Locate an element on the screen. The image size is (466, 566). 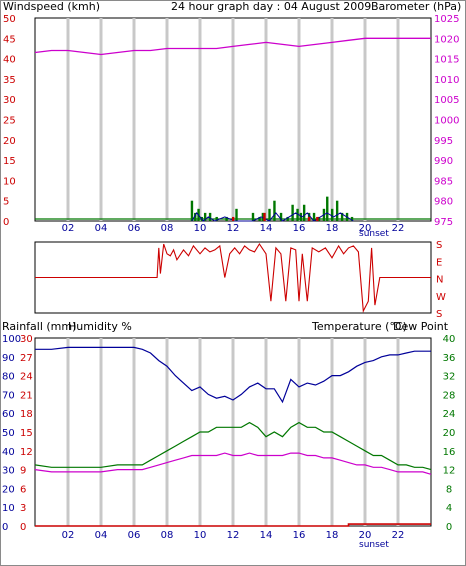
barometer-tick-label: 1000 is located at coordinates (446, 121).